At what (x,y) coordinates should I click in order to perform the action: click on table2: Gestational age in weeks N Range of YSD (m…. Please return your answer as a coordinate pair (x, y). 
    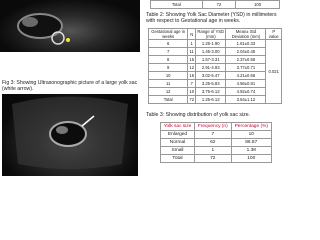
    Looking at the image, I should click on (214, 66).